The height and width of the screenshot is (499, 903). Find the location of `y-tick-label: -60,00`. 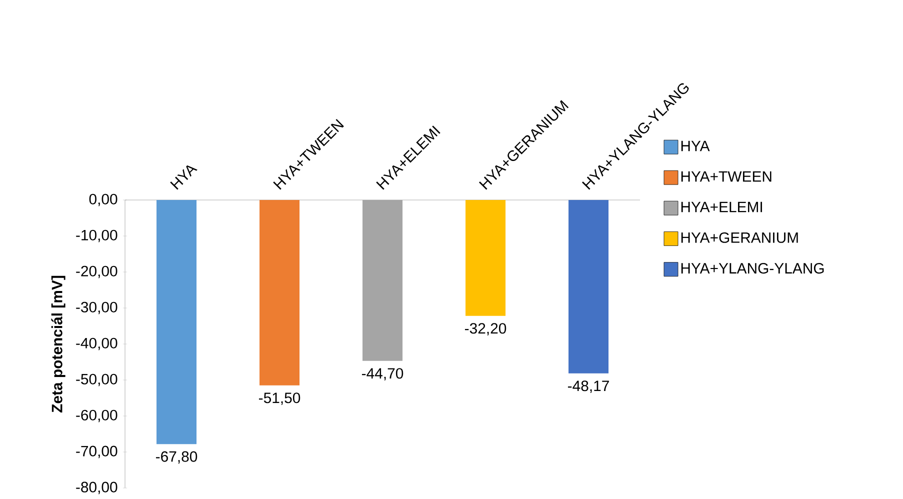

y-tick-label: -60,00 is located at coordinates (97, 416).